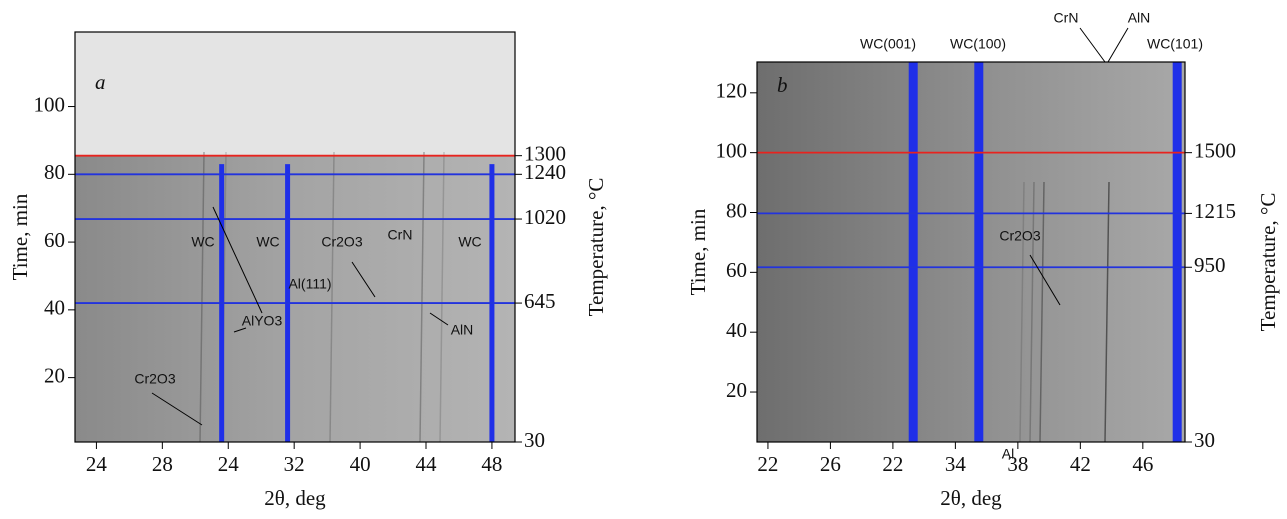 This screenshot has height=519, width=1287. I want to click on panel-label: a, so click(100, 82).